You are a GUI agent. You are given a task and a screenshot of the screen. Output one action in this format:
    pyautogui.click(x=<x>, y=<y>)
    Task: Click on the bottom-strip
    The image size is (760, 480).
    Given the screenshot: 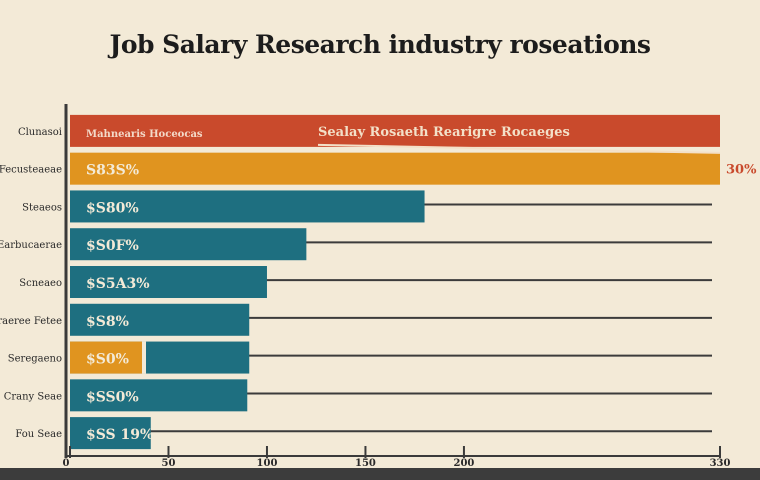 What is the action you would take?
    pyautogui.click(x=380, y=474)
    